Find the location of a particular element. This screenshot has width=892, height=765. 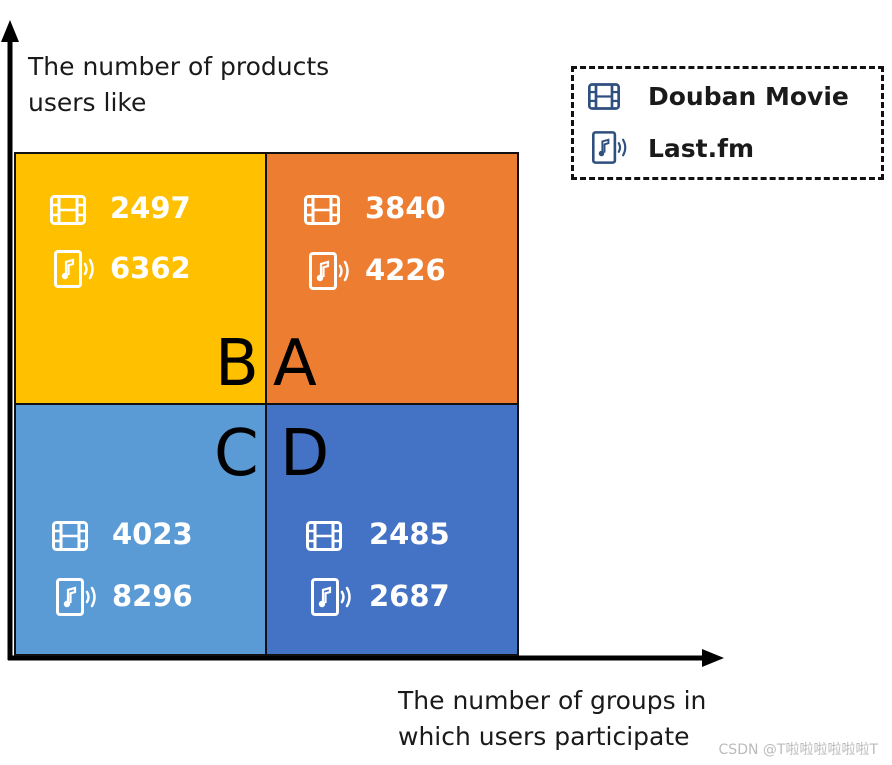

quadrant-letter-a: A is located at coordinates (295, 364).